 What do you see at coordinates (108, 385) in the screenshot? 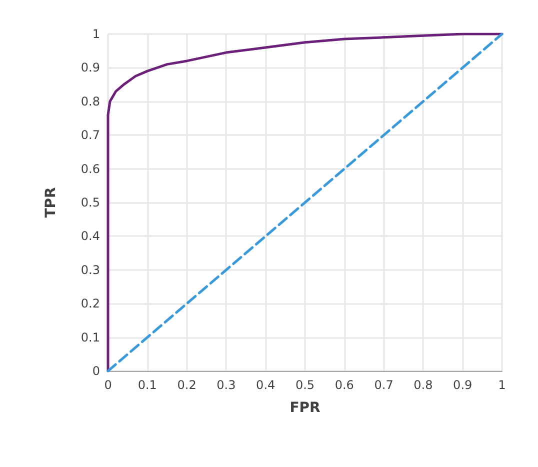
I see `x-tick-label: 0` at bounding box center [108, 385].